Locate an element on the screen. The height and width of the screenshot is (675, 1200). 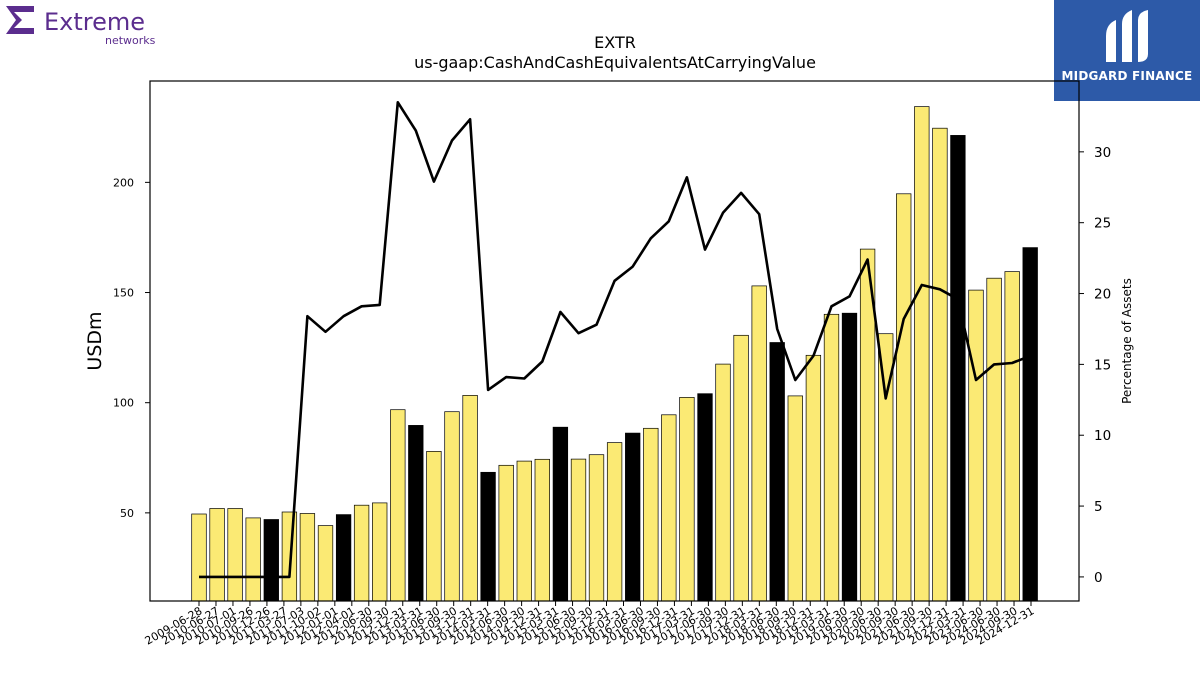
y-tick-label-2: 150 is located at coordinates (123, 293).